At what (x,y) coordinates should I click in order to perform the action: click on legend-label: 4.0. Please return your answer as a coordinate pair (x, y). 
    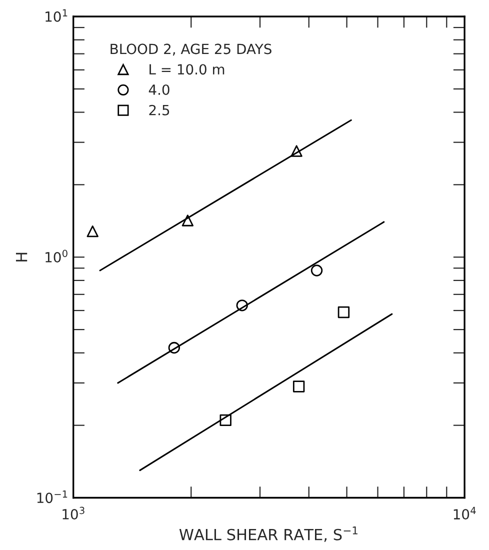
    Looking at the image, I should click on (159, 89).